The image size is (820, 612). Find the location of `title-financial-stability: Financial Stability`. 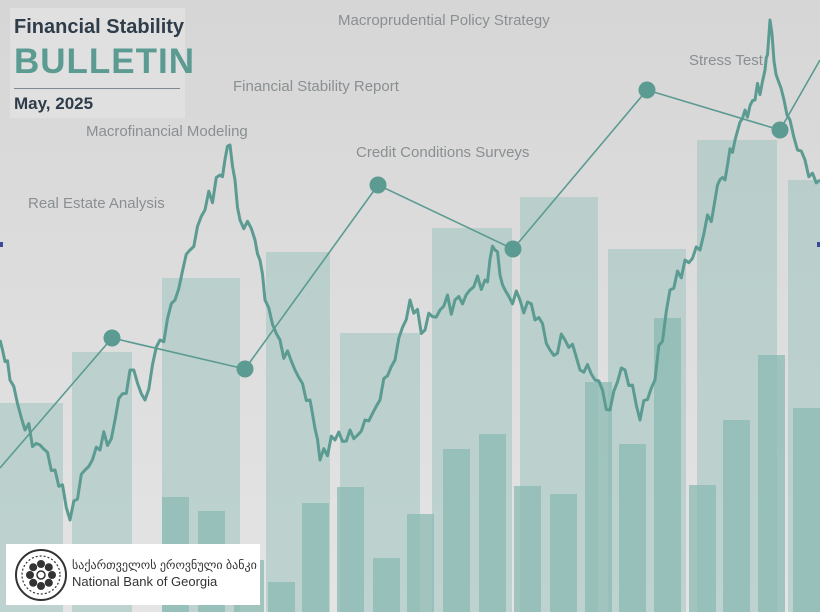

title-financial-stability: Financial Stability is located at coordinates (99, 27).